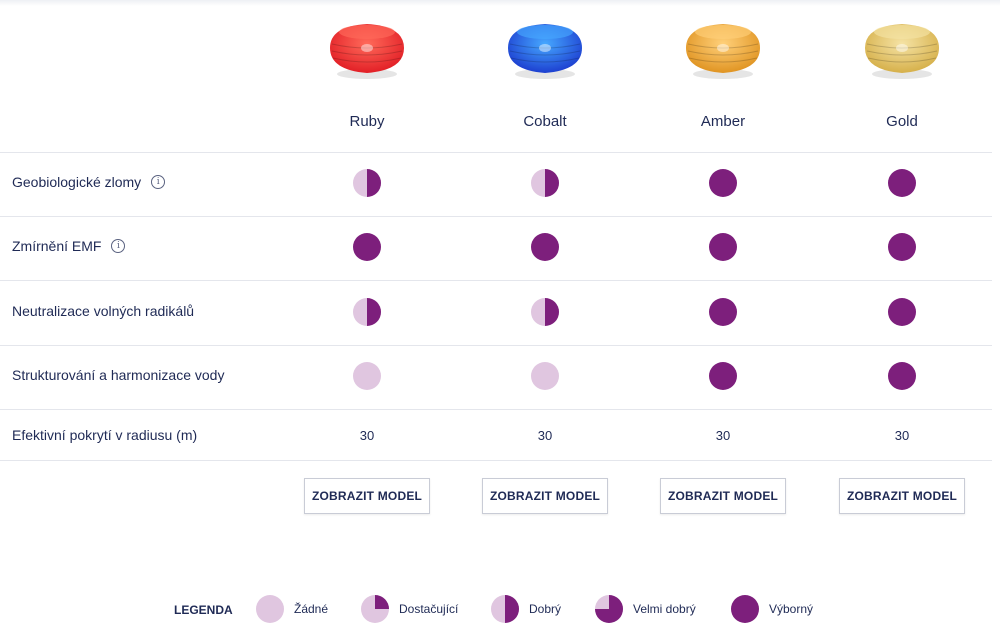  Describe the element at coordinates (429, 609) in the screenshot. I see `legend-label: Dostačující` at that location.